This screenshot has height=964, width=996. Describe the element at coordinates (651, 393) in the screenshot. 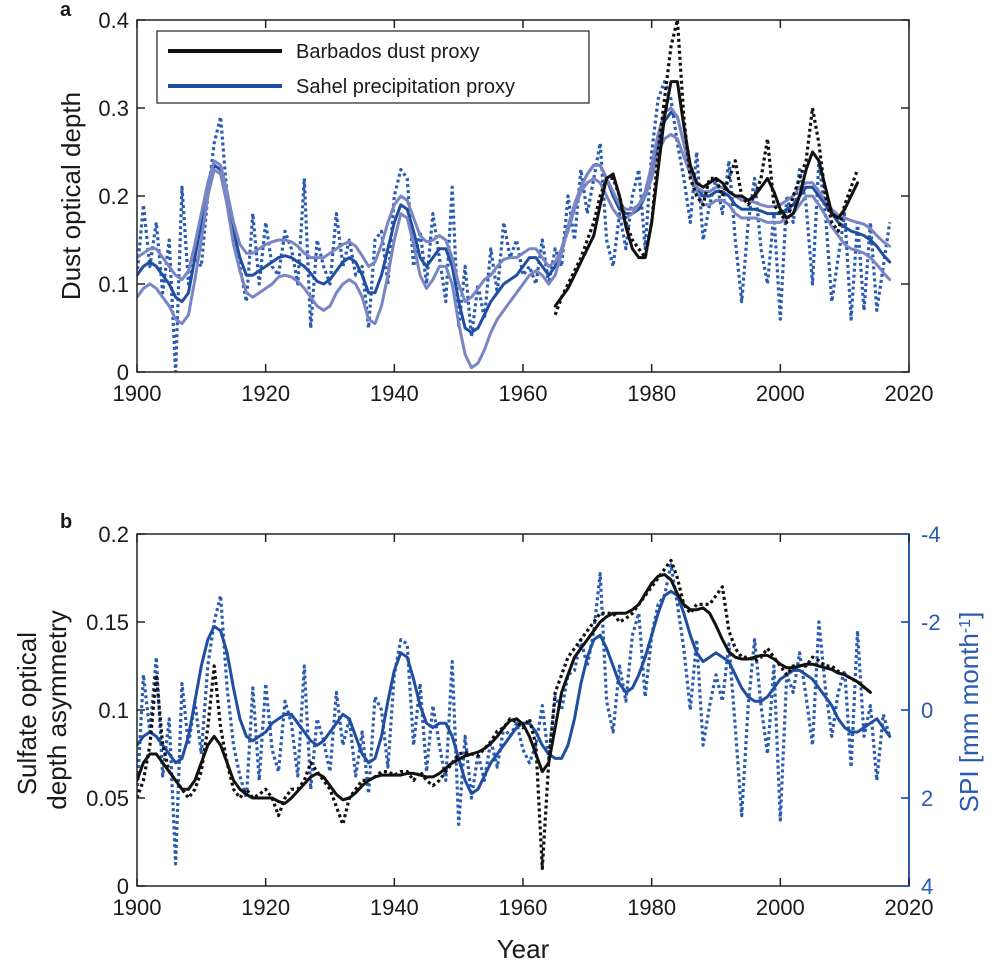

I see `panel-a-x-tick-label: 1980` at that location.